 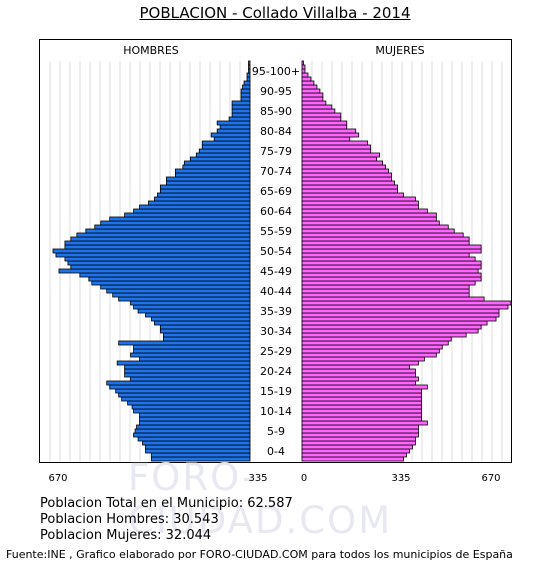 I want to click on age-label: 80-84, so click(x=276, y=131).